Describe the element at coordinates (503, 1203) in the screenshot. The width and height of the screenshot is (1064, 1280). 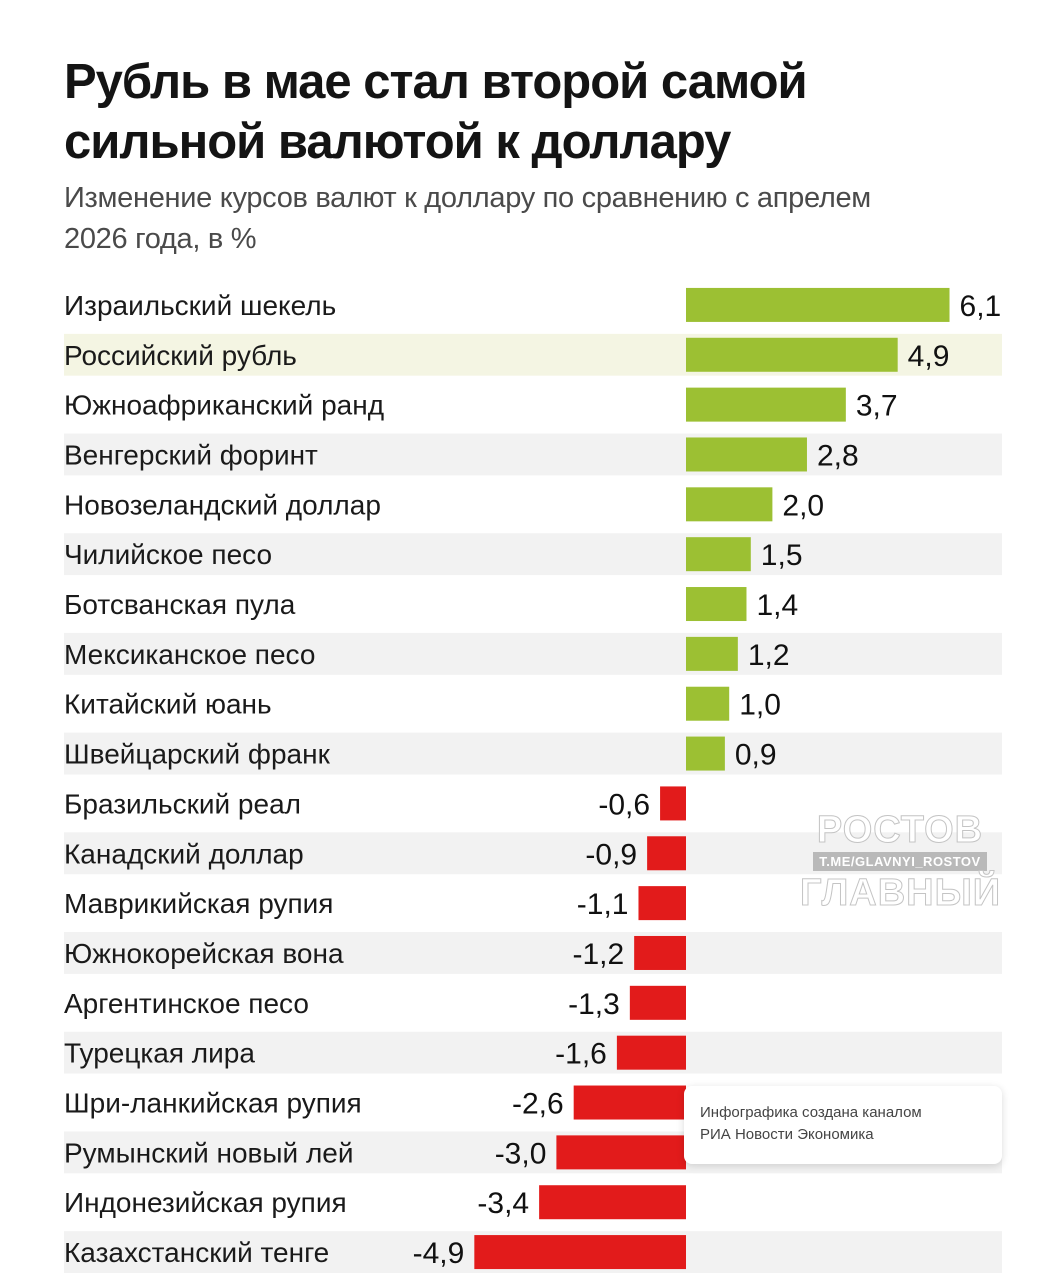
I see `value-label: -3,4` at that location.